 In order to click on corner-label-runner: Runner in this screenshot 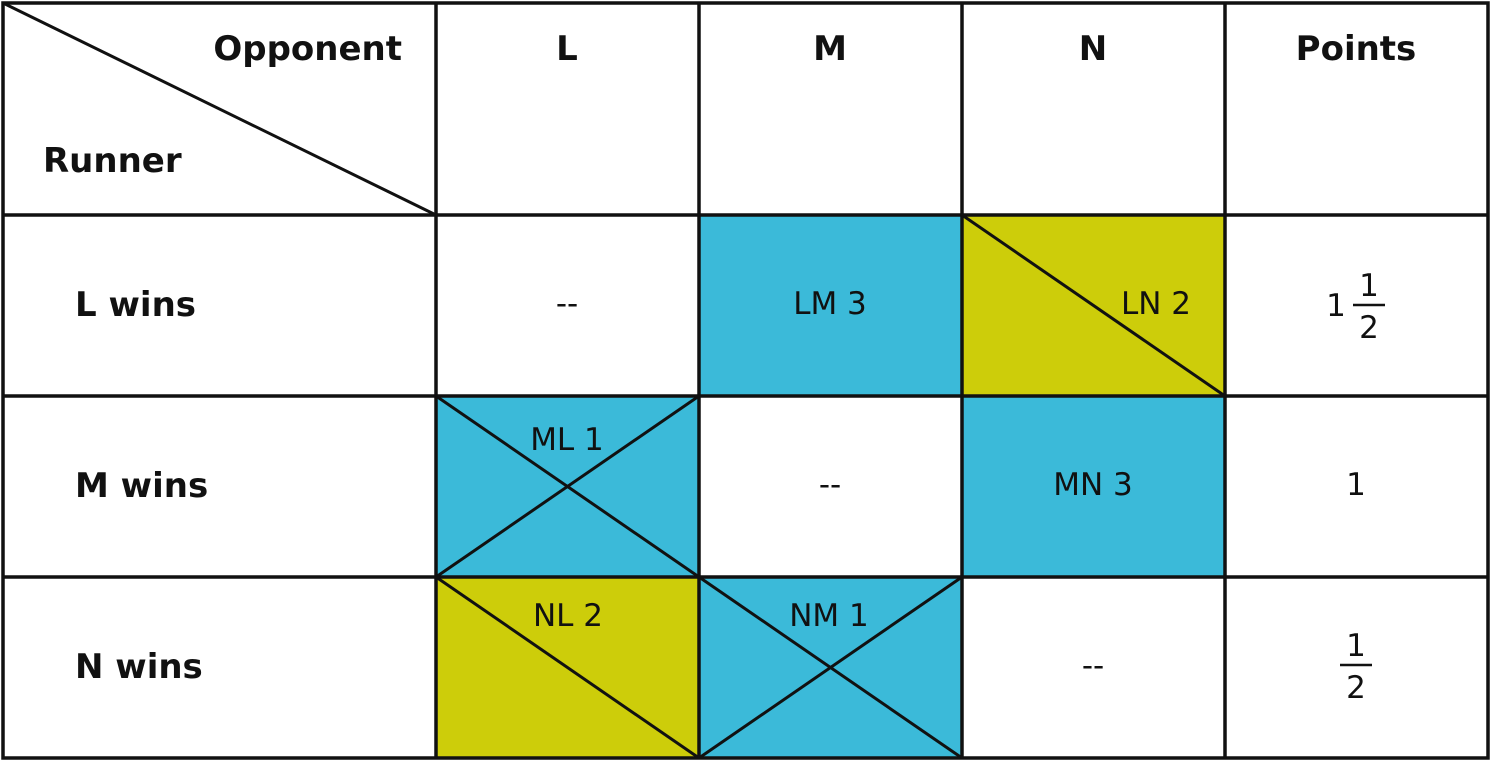, I will do `click(112, 161)`.